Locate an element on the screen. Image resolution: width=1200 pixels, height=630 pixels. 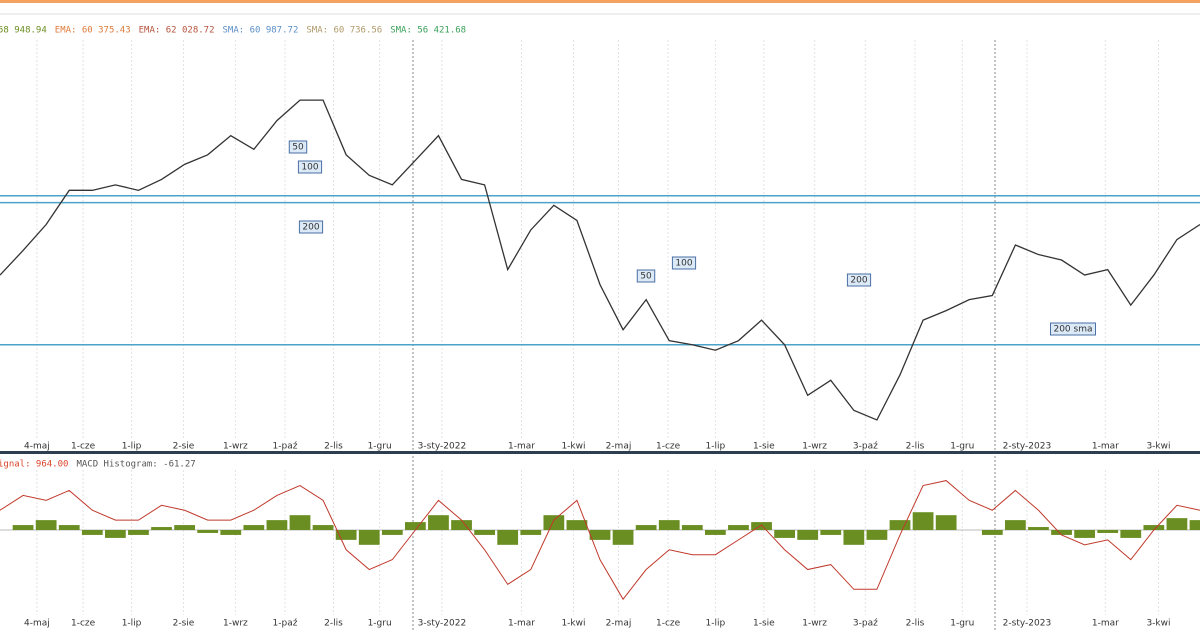
x-tick-label: 2-maj is located at coordinates (619, 624).